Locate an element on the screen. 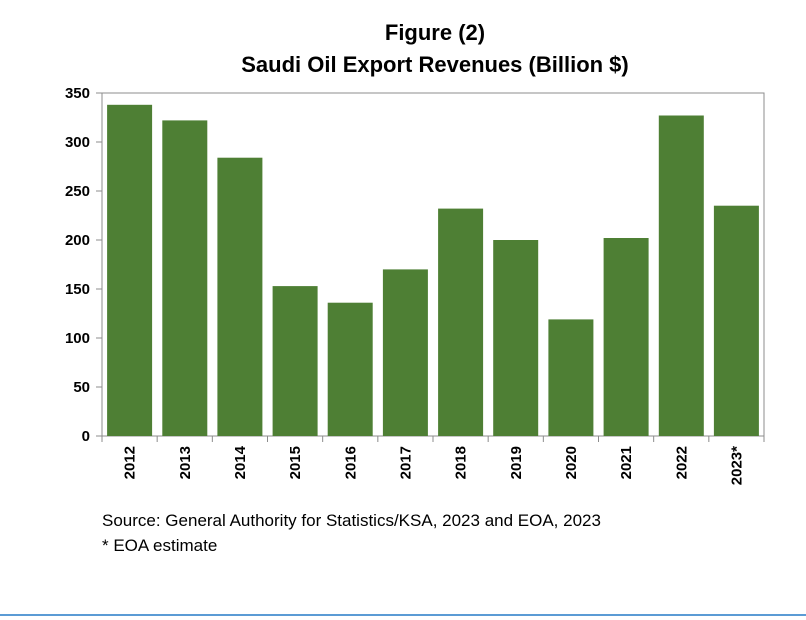 This screenshot has width=806, height=620. x-tick-label: 2012 is located at coordinates (130, 462).